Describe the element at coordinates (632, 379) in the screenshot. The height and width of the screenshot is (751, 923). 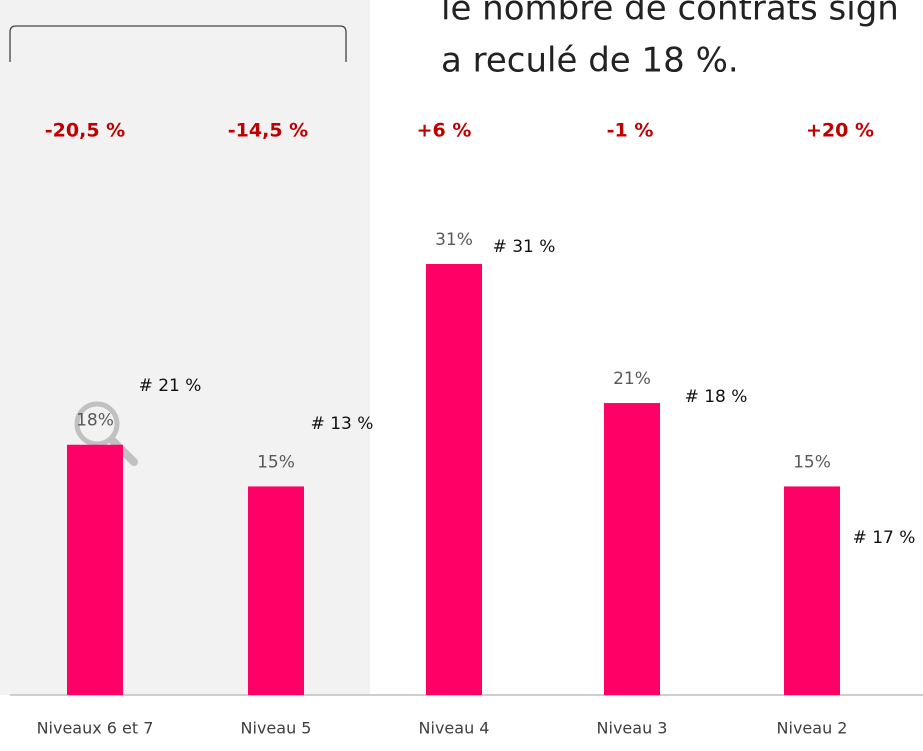
I see `value-label: 21%` at that location.